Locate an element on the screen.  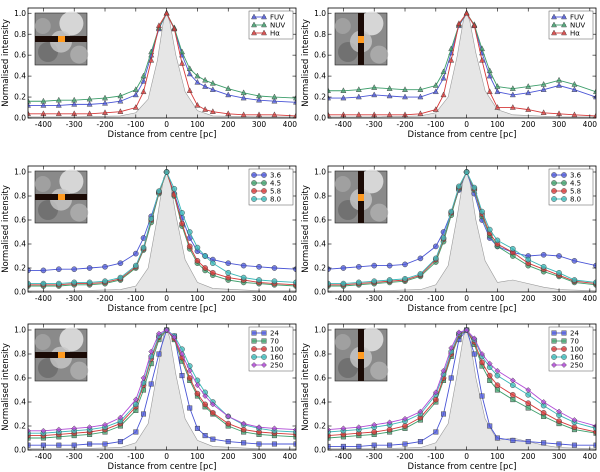
y-tick-label: 0.8 is located at coordinates (20, 34).